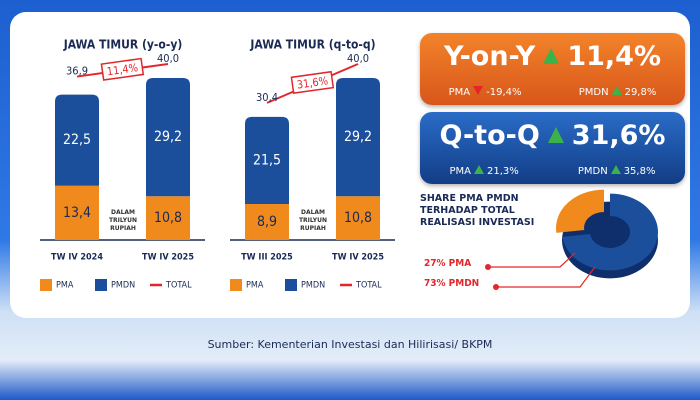  I want to click on kpi-items: PMA -19,4% PMDN 29,8%, so click(552, 92).